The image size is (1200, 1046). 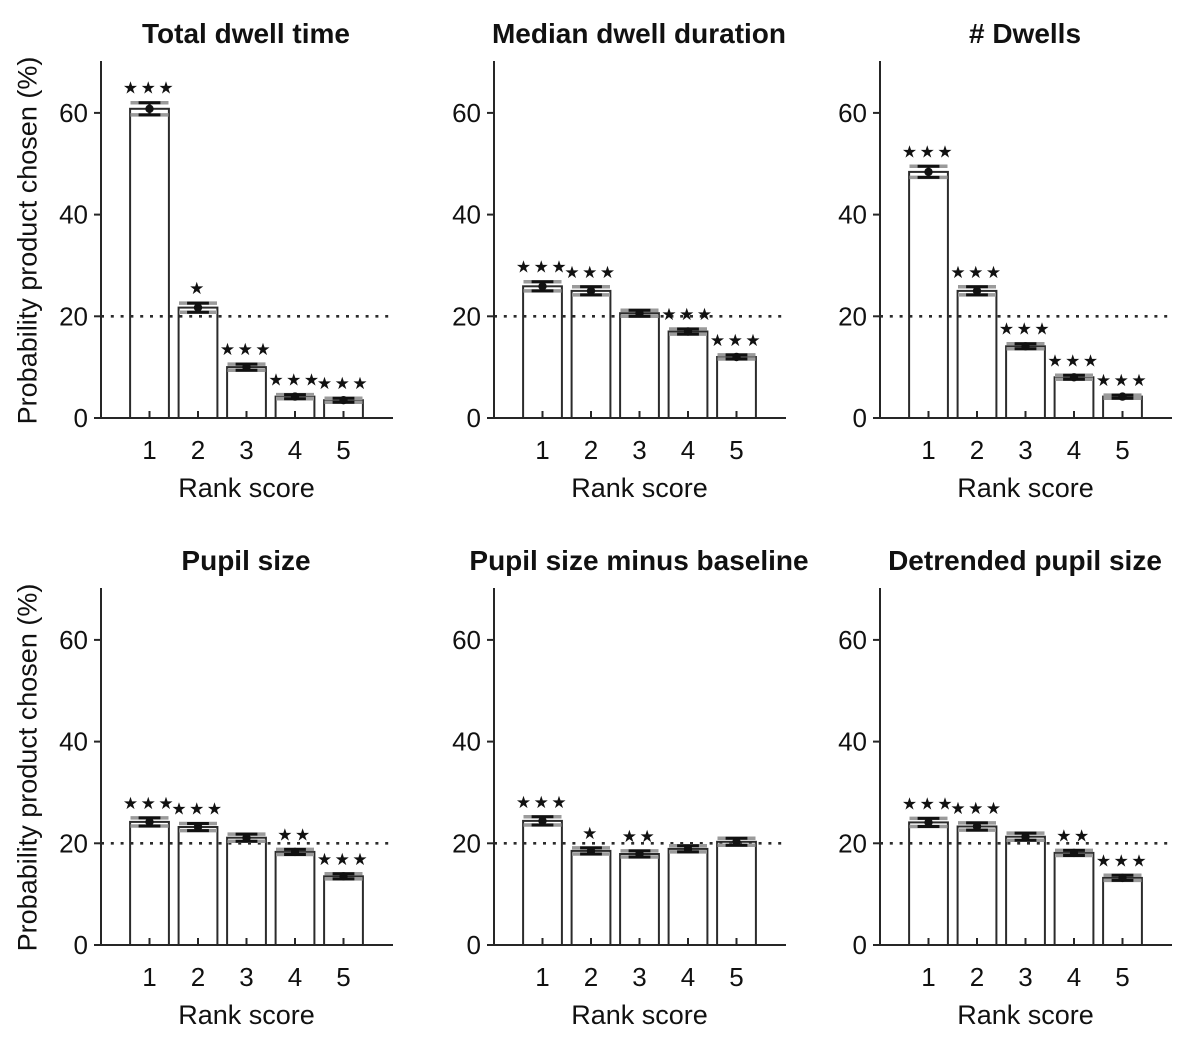 What do you see at coordinates (246, 33) in the screenshot?
I see `subplot-title: Total dwell time` at bounding box center [246, 33].